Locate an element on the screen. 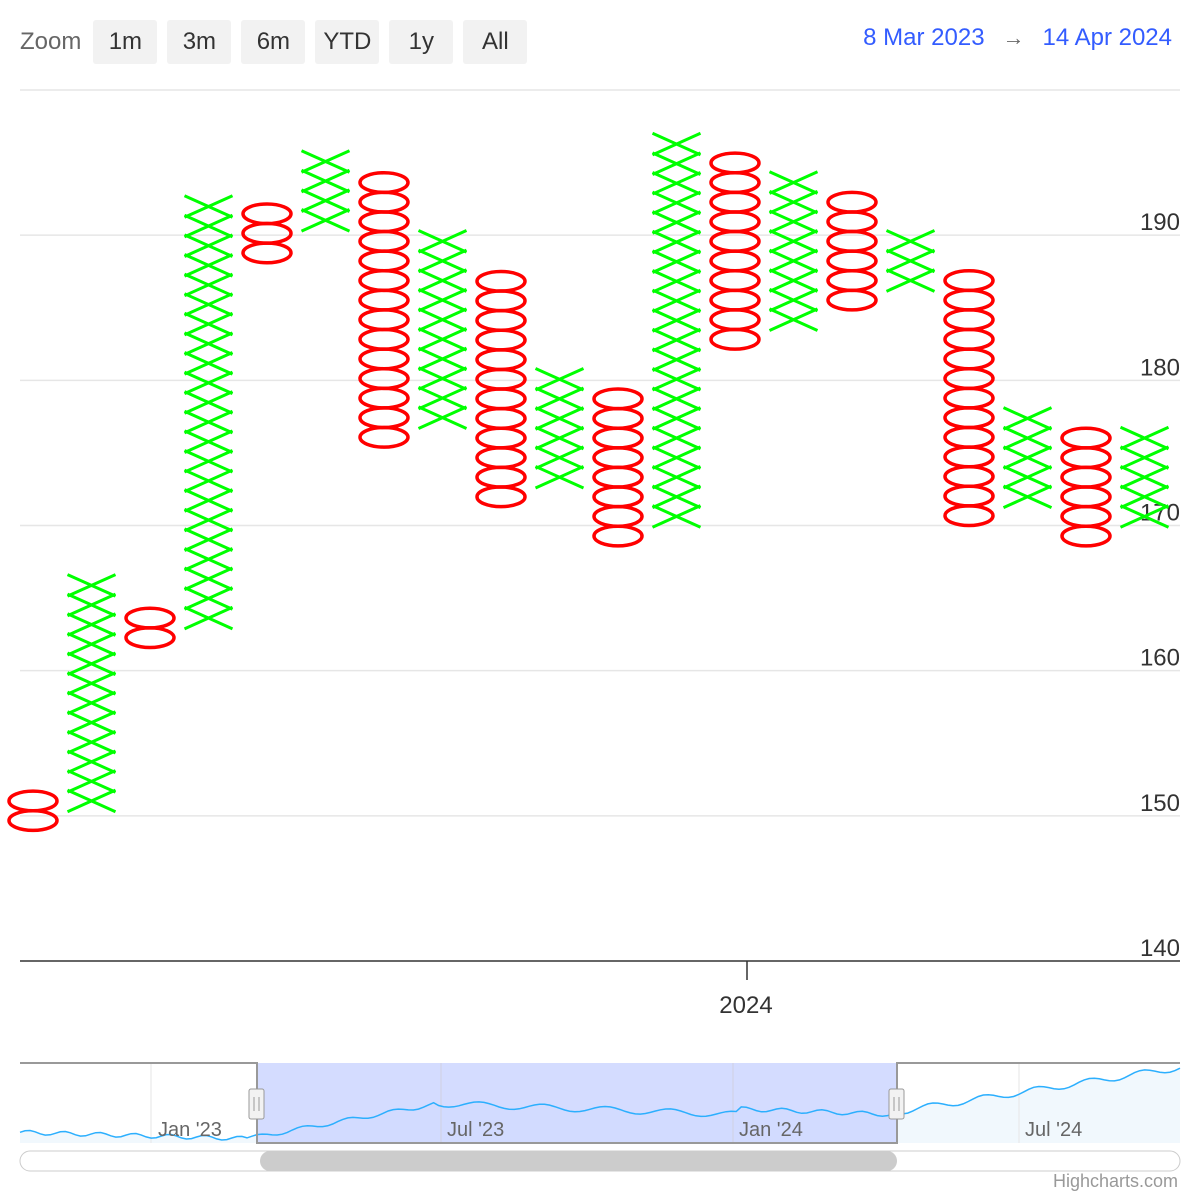 This screenshot has height=1200, width=1200. navigator-label-jul24: Jul '24 is located at coordinates (1053, 1130).